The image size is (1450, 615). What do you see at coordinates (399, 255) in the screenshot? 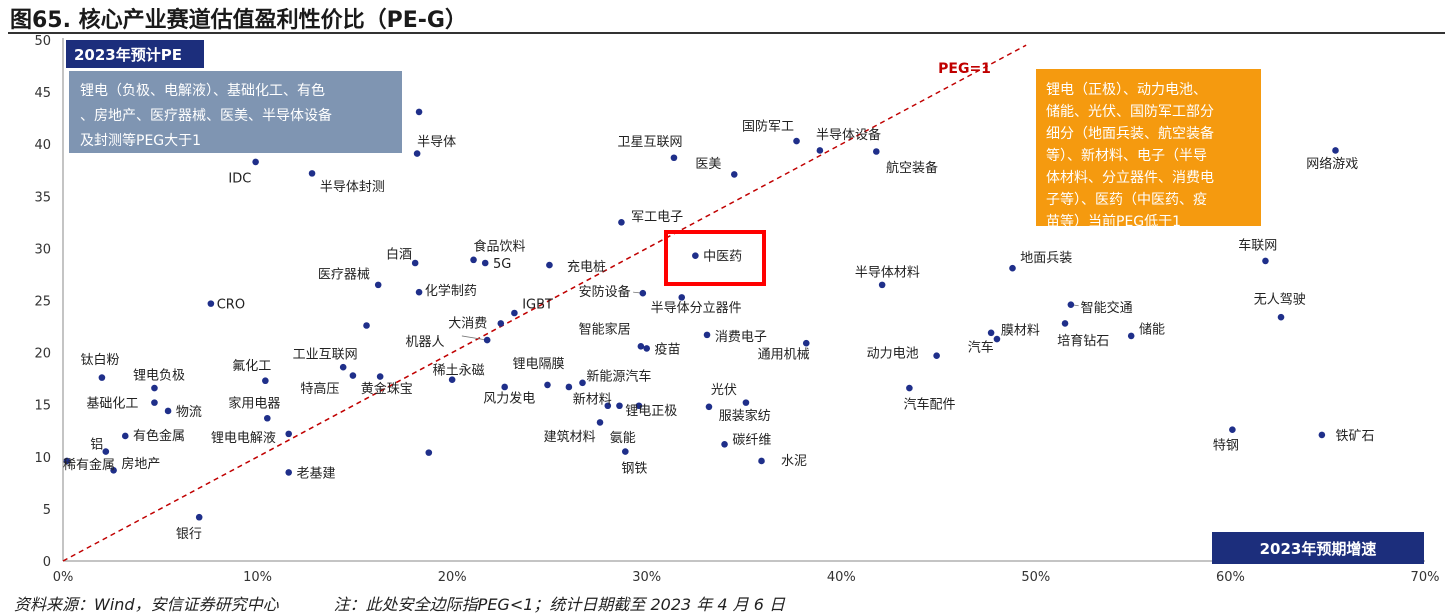
I see `point-label: 白酒` at bounding box center [399, 255].